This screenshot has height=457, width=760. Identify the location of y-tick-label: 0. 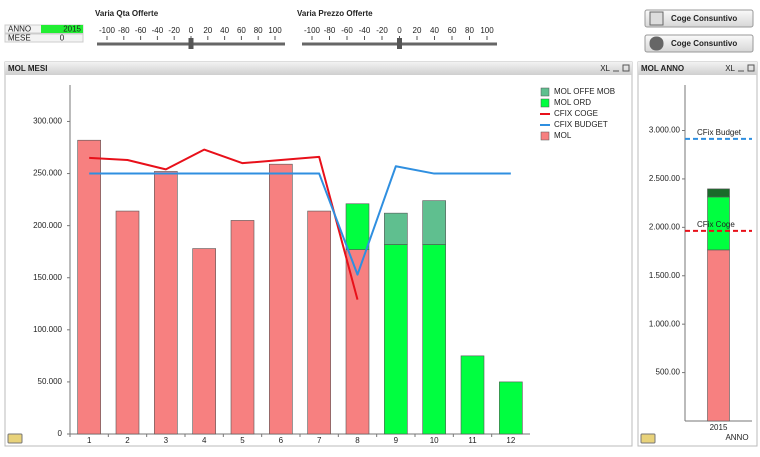
(60, 433).